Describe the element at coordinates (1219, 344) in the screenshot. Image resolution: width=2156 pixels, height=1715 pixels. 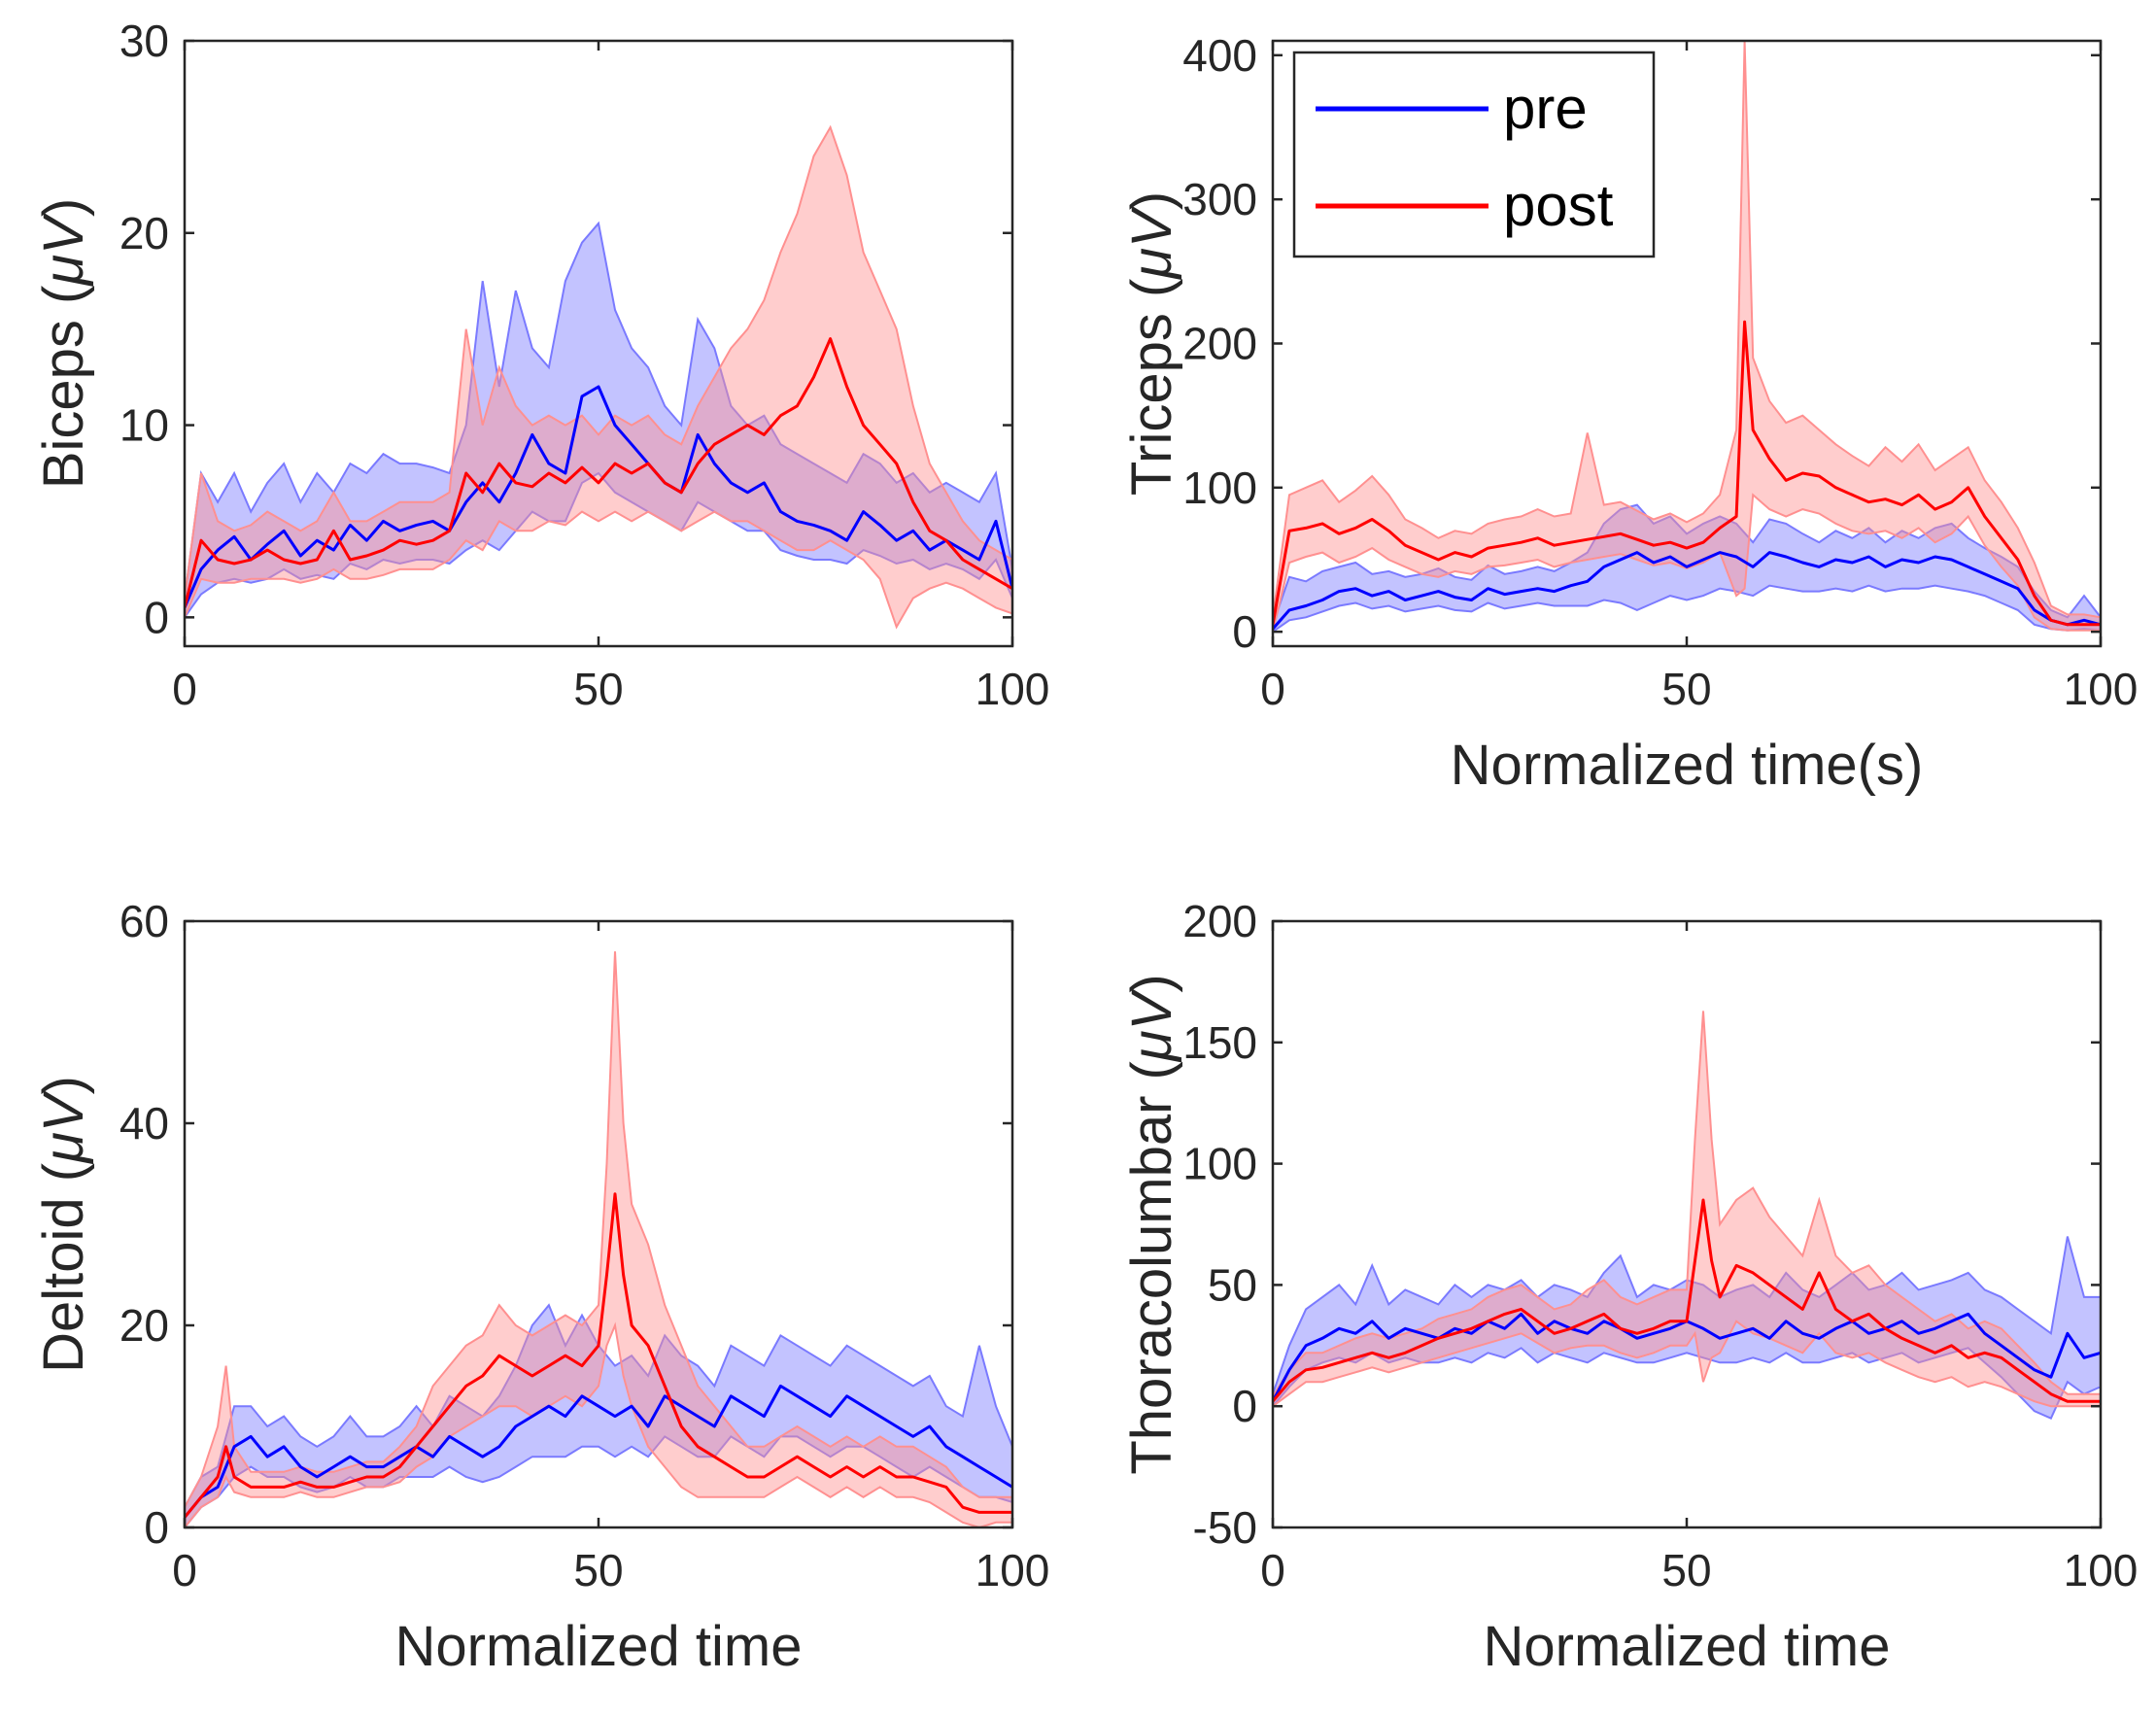
I see `triceps-ytick-label: 200` at that location.